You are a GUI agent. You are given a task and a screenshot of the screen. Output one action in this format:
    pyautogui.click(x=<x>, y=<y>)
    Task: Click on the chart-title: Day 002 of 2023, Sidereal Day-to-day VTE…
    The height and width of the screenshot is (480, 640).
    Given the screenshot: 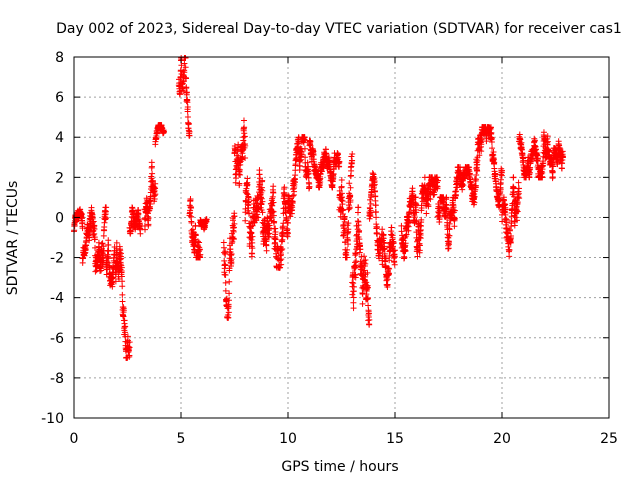 What is the action you would take?
    pyautogui.click(x=339, y=29)
    